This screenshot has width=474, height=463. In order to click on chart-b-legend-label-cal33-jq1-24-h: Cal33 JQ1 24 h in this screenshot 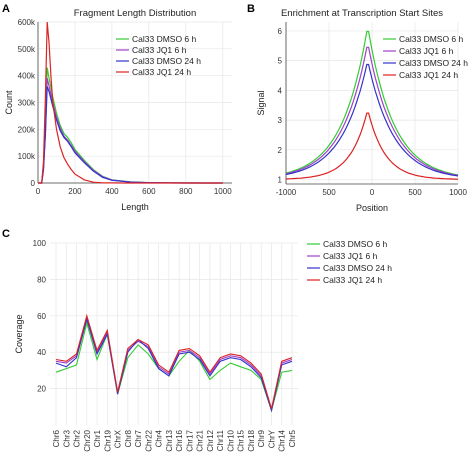, I will do `click(428, 75)`.